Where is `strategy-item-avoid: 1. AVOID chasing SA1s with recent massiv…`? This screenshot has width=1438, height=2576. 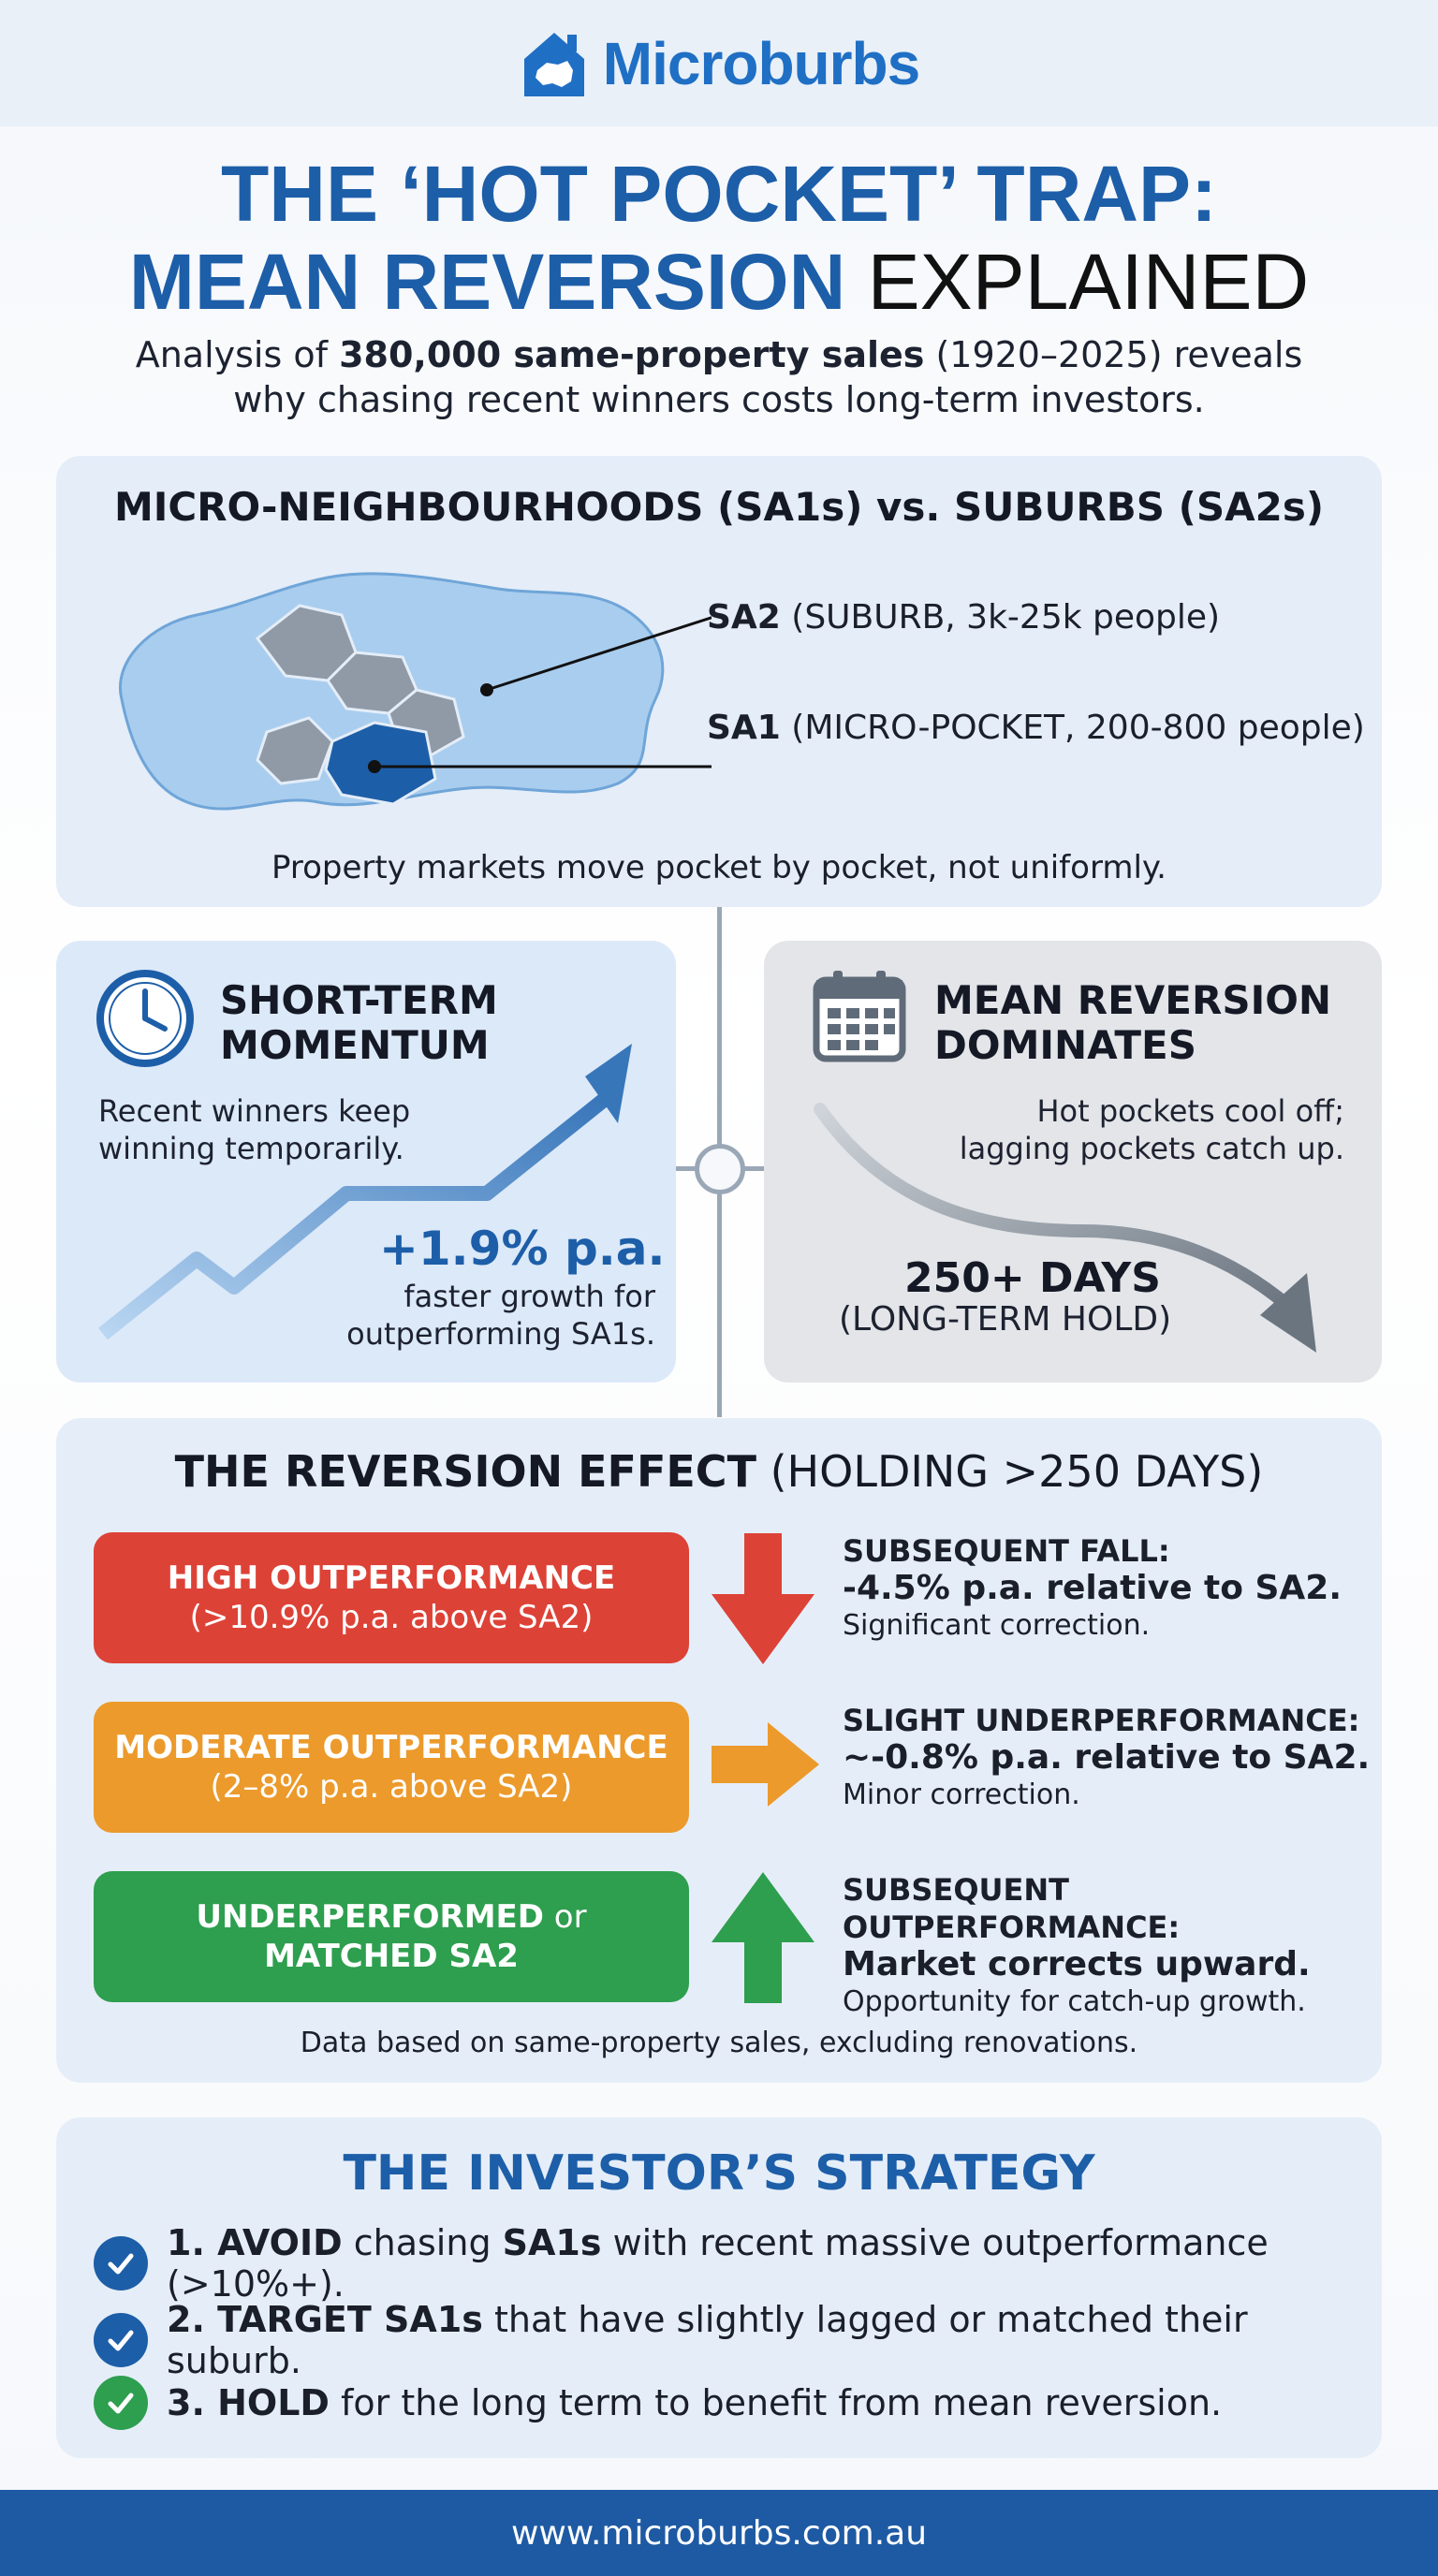
strategy-item-avoid: 1. AVOID chasing SA1s with recent massiv… is located at coordinates (738, 2263).